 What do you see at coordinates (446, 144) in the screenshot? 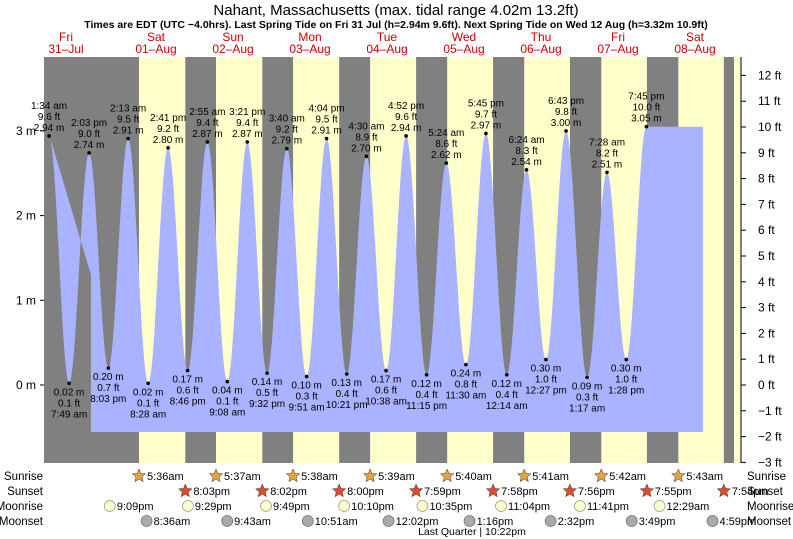
I see `tide-ft-label: 8.6 ft` at bounding box center [446, 144].